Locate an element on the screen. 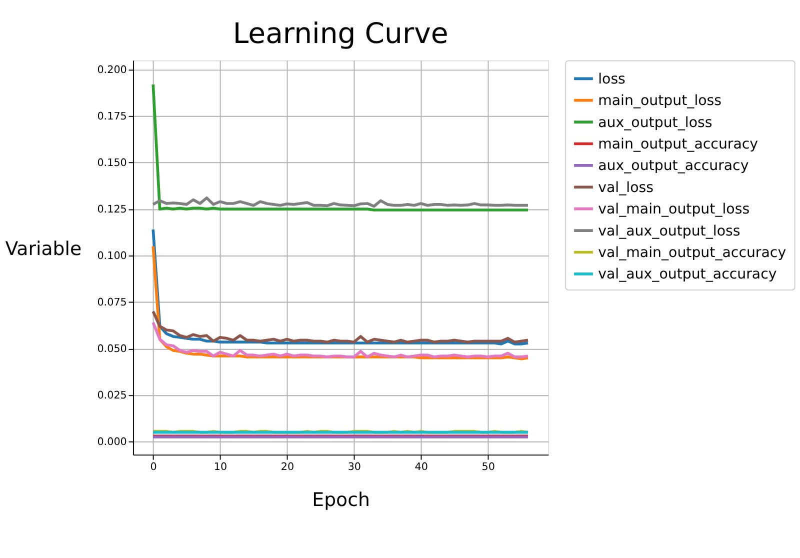 The height and width of the screenshot is (558, 800). x-tick-label: 10 is located at coordinates (221, 467).